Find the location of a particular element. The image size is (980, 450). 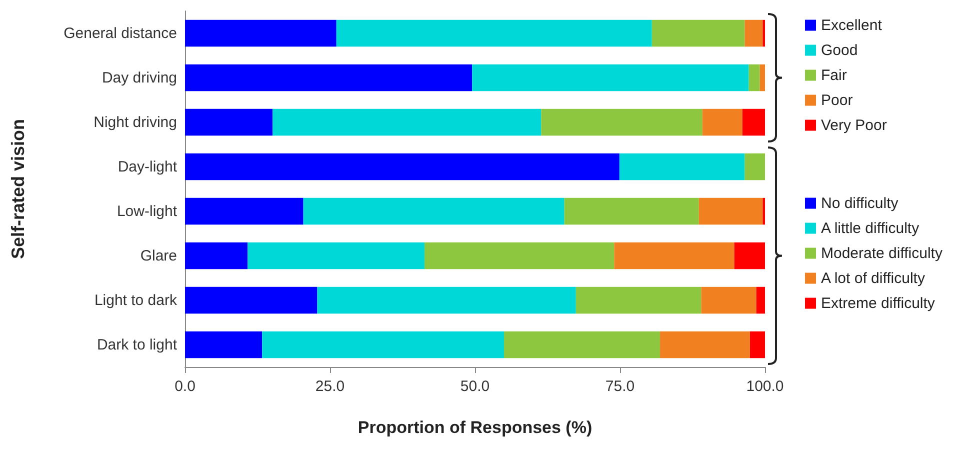

x-tick-label: 0.0 is located at coordinates (185, 386).